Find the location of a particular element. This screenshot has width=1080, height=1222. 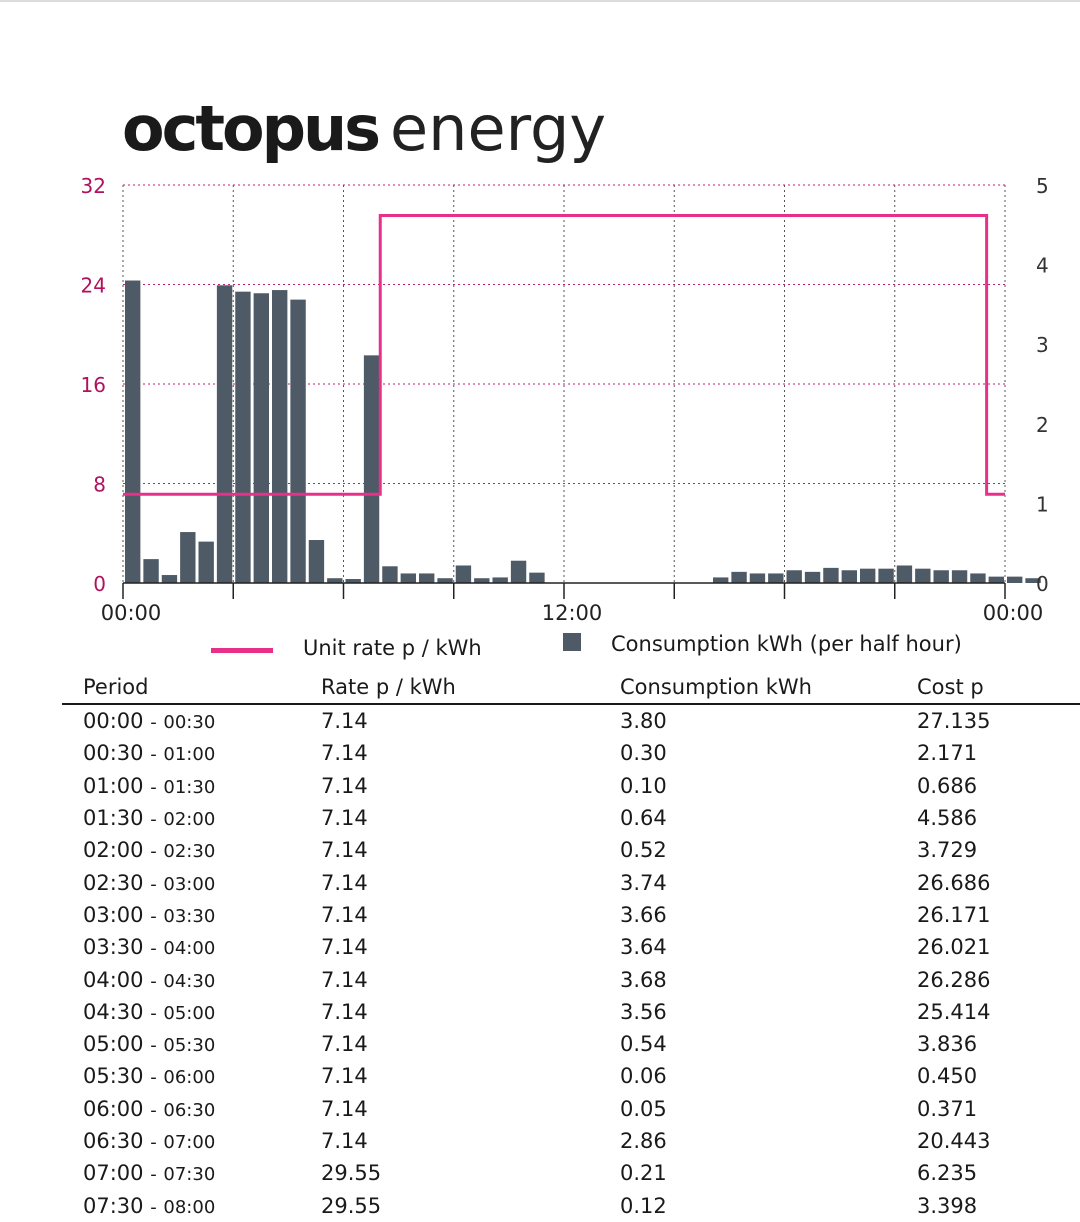

left-axis-tick-label: 24 is located at coordinates (93, 286).